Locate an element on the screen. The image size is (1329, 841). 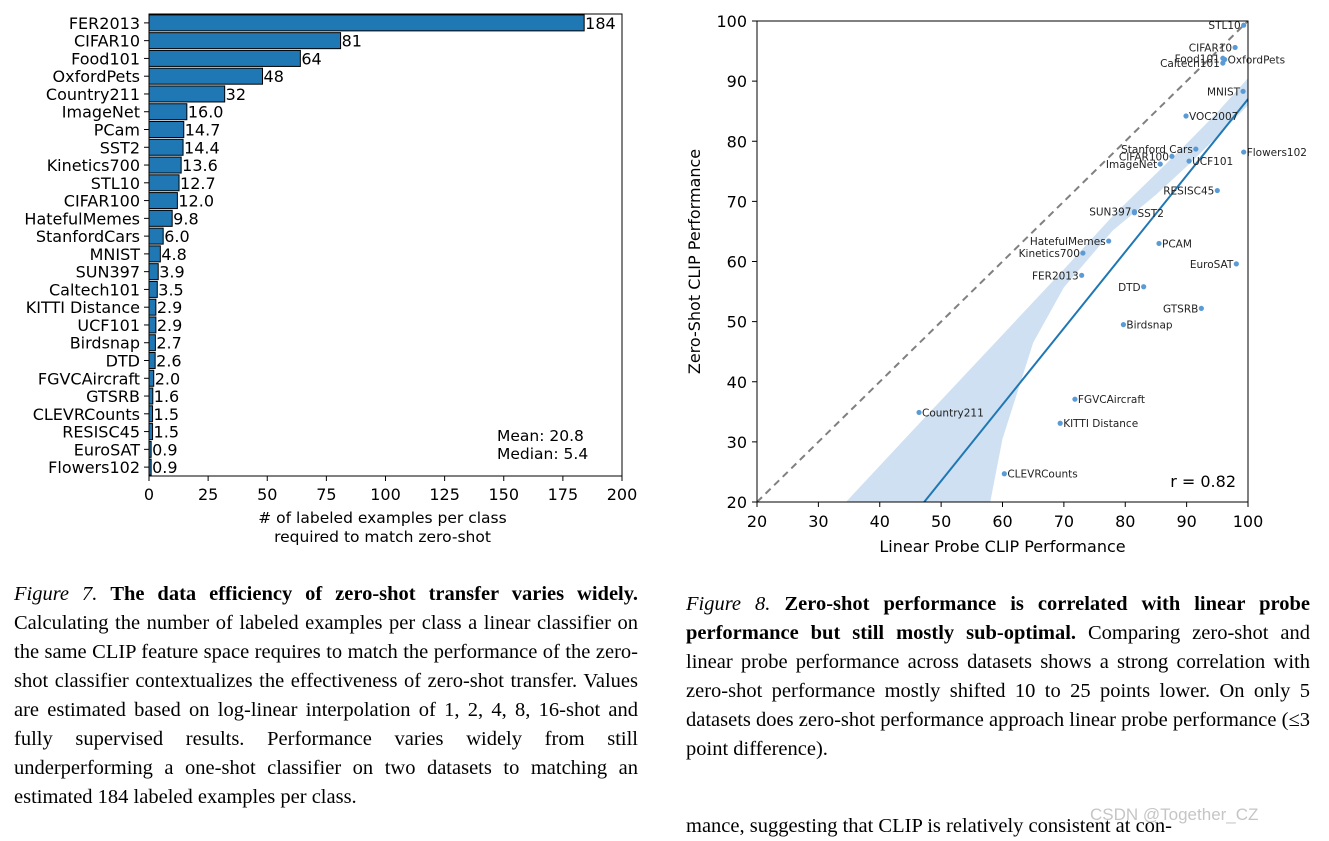
category-label: RESISC45 is located at coordinates (101, 432).